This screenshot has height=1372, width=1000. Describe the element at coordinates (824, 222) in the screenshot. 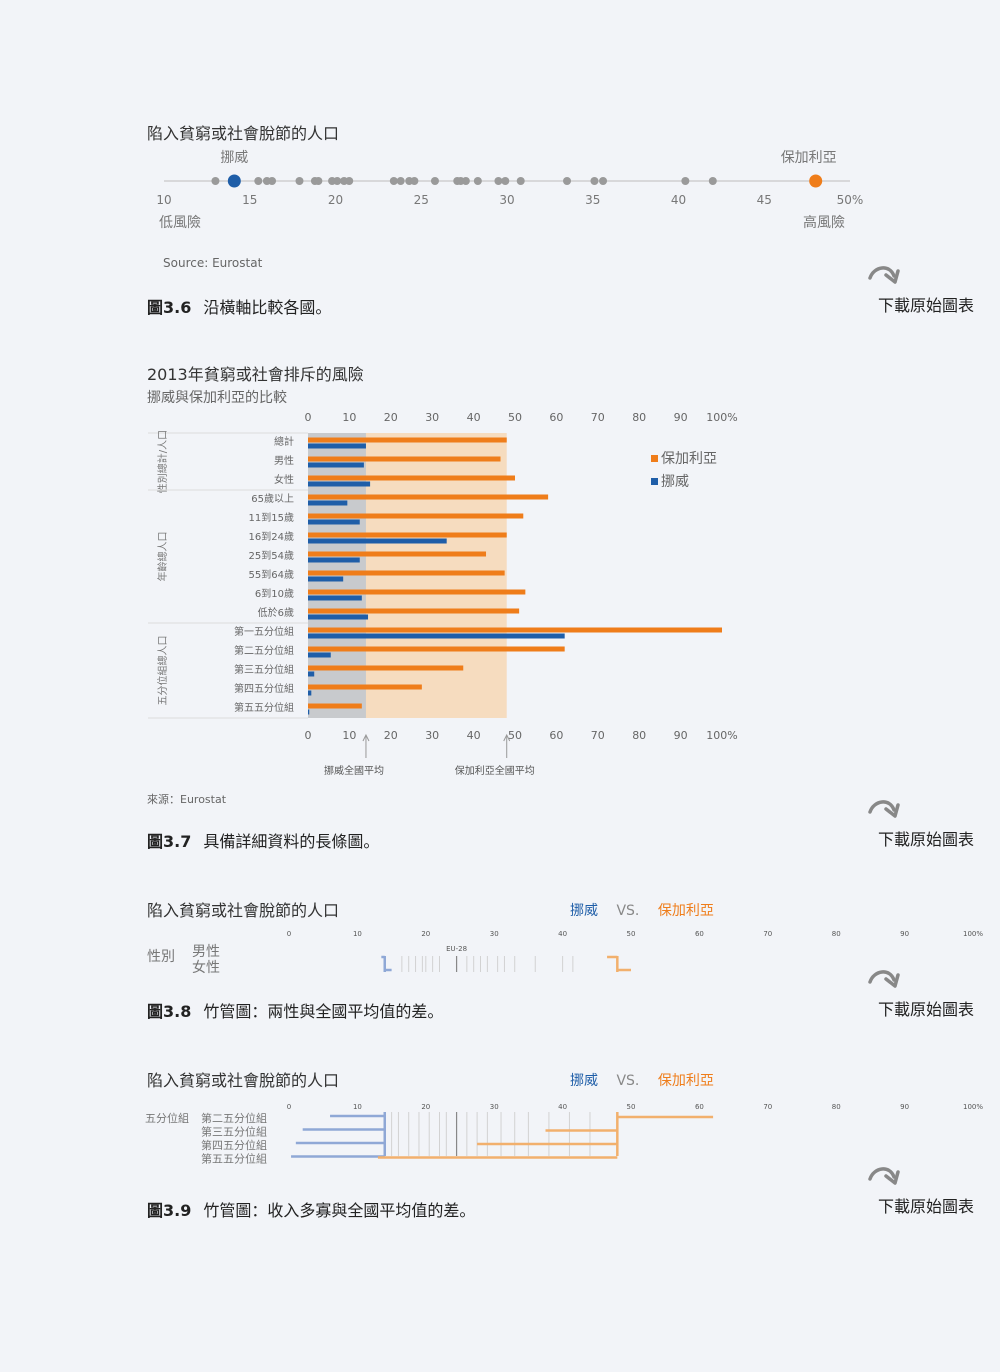

I see `fig36-axis-high-label: 高風險` at that location.